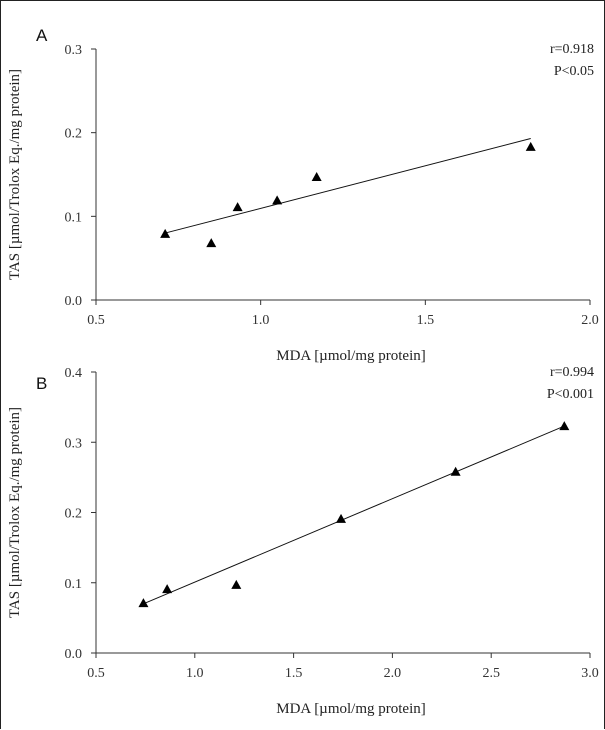  What do you see at coordinates (42, 35) in the screenshot?
I see `panel-label: A` at bounding box center [42, 35].